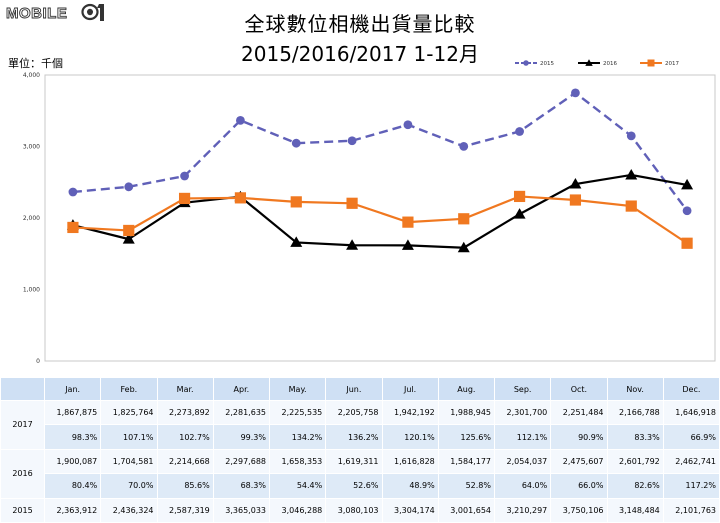 Image resolution: width=720 pixels, height=523 pixels. What do you see at coordinates (297, 510) in the screenshot?
I see `value-cell: 3,046,288` at bounding box center [297, 510].